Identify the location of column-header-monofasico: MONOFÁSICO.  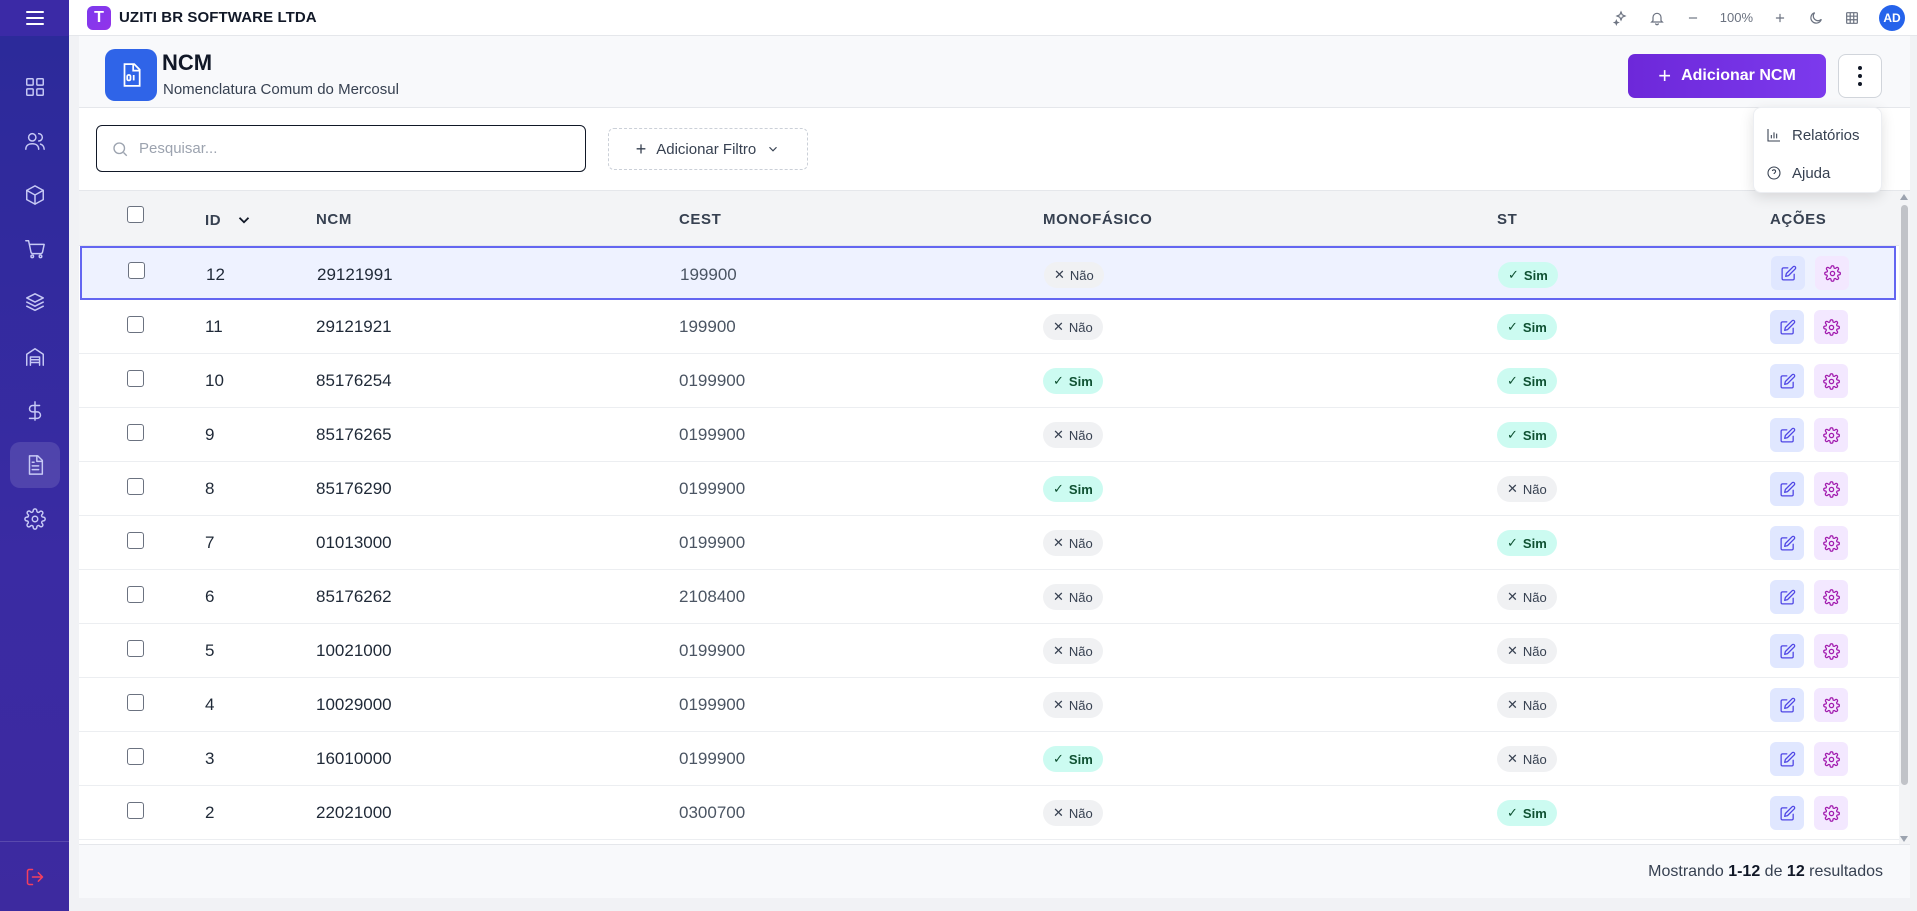
(1098, 219).